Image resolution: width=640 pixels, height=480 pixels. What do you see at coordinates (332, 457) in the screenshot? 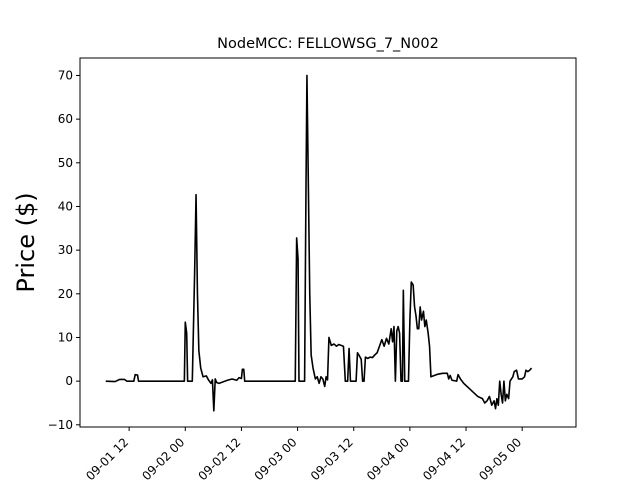
I see `x-tick-label: 09-03 12` at bounding box center [332, 457].